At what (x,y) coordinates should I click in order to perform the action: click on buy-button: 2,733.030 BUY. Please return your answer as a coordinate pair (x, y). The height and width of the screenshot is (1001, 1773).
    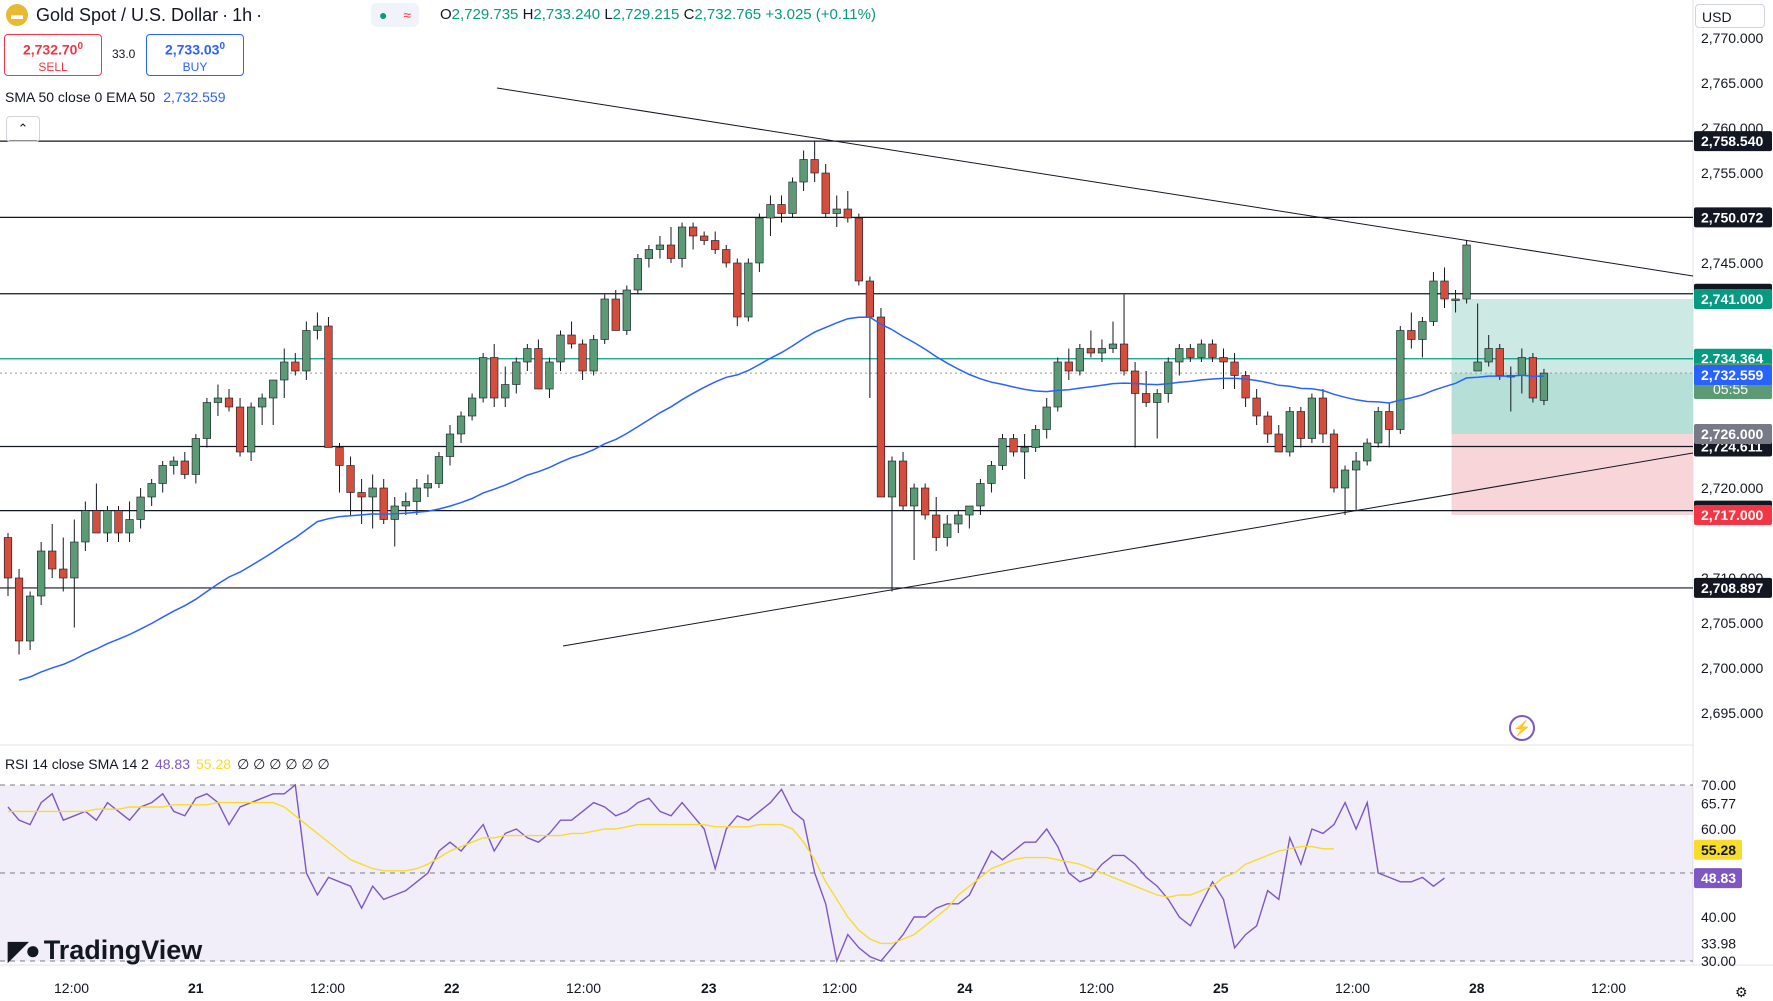
    Looking at the image, I should click on (195, 55).